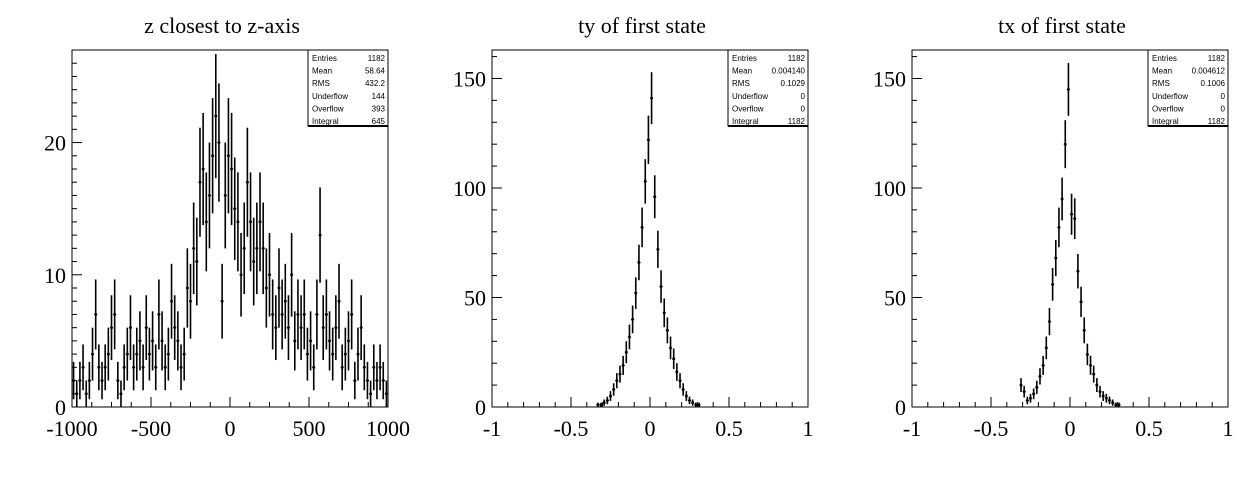 The height and width of the screenshot is (487, 1260). What do you see at coordinates (328, 108) in the screenshot?
I see `stats-label: Overflow` at bounding box center [328, 108].